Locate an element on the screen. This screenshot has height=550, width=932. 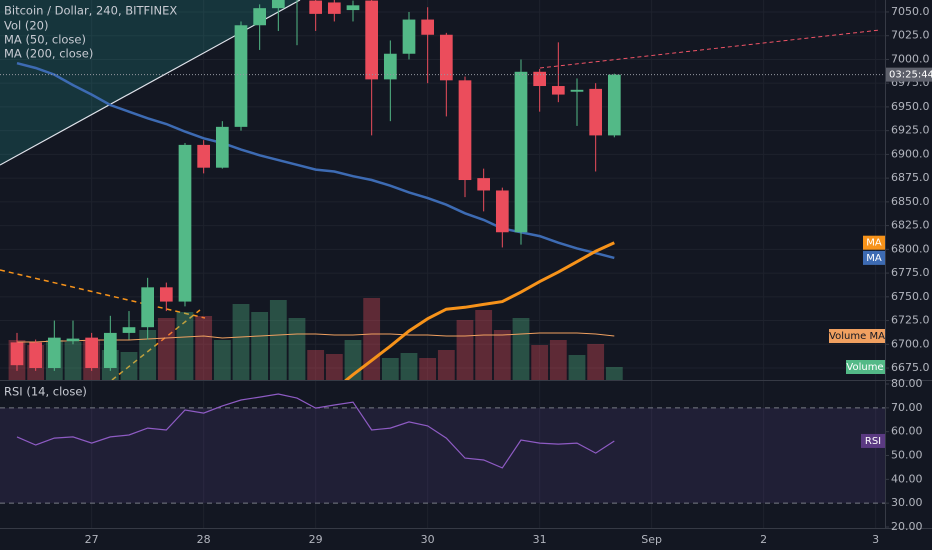
y-tick-label: 6825.0 is located at coordinates (910, 225).